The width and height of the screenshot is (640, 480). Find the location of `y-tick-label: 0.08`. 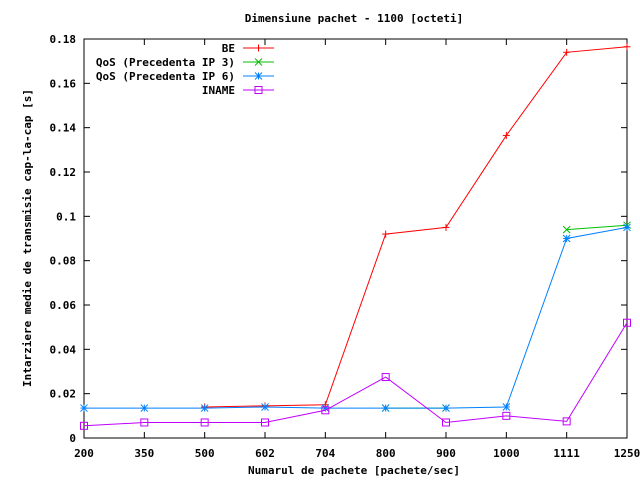

y-tick-label: 0.08 is located at coordinates (63, 261).